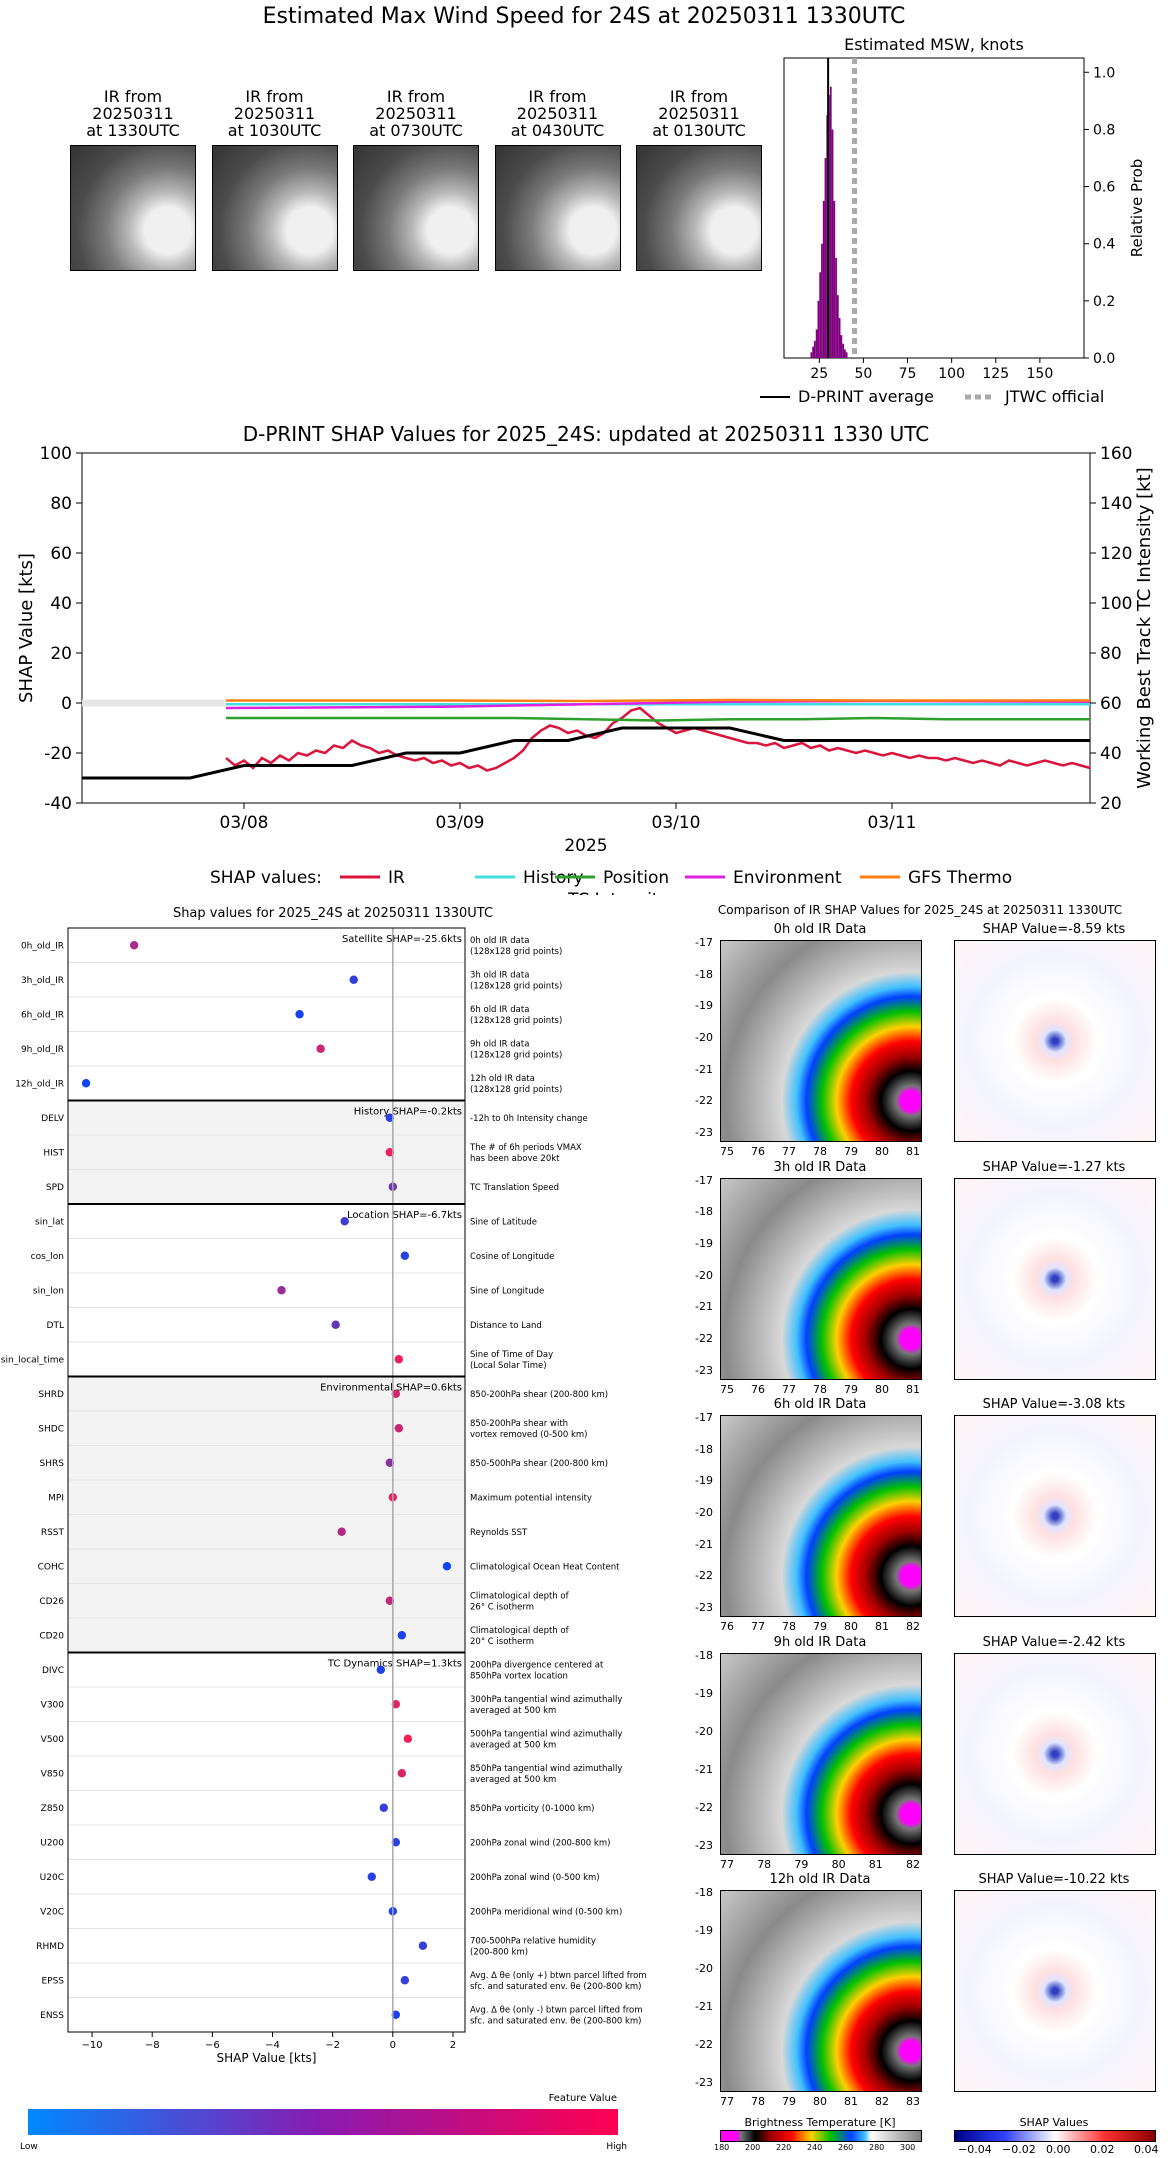 Image resolution: width=1168 pixels, height=2158 pixels. Describe the element at coordinates (1104, 188) in the screenshot. I see `y-tick-label: 0.6` at that location.